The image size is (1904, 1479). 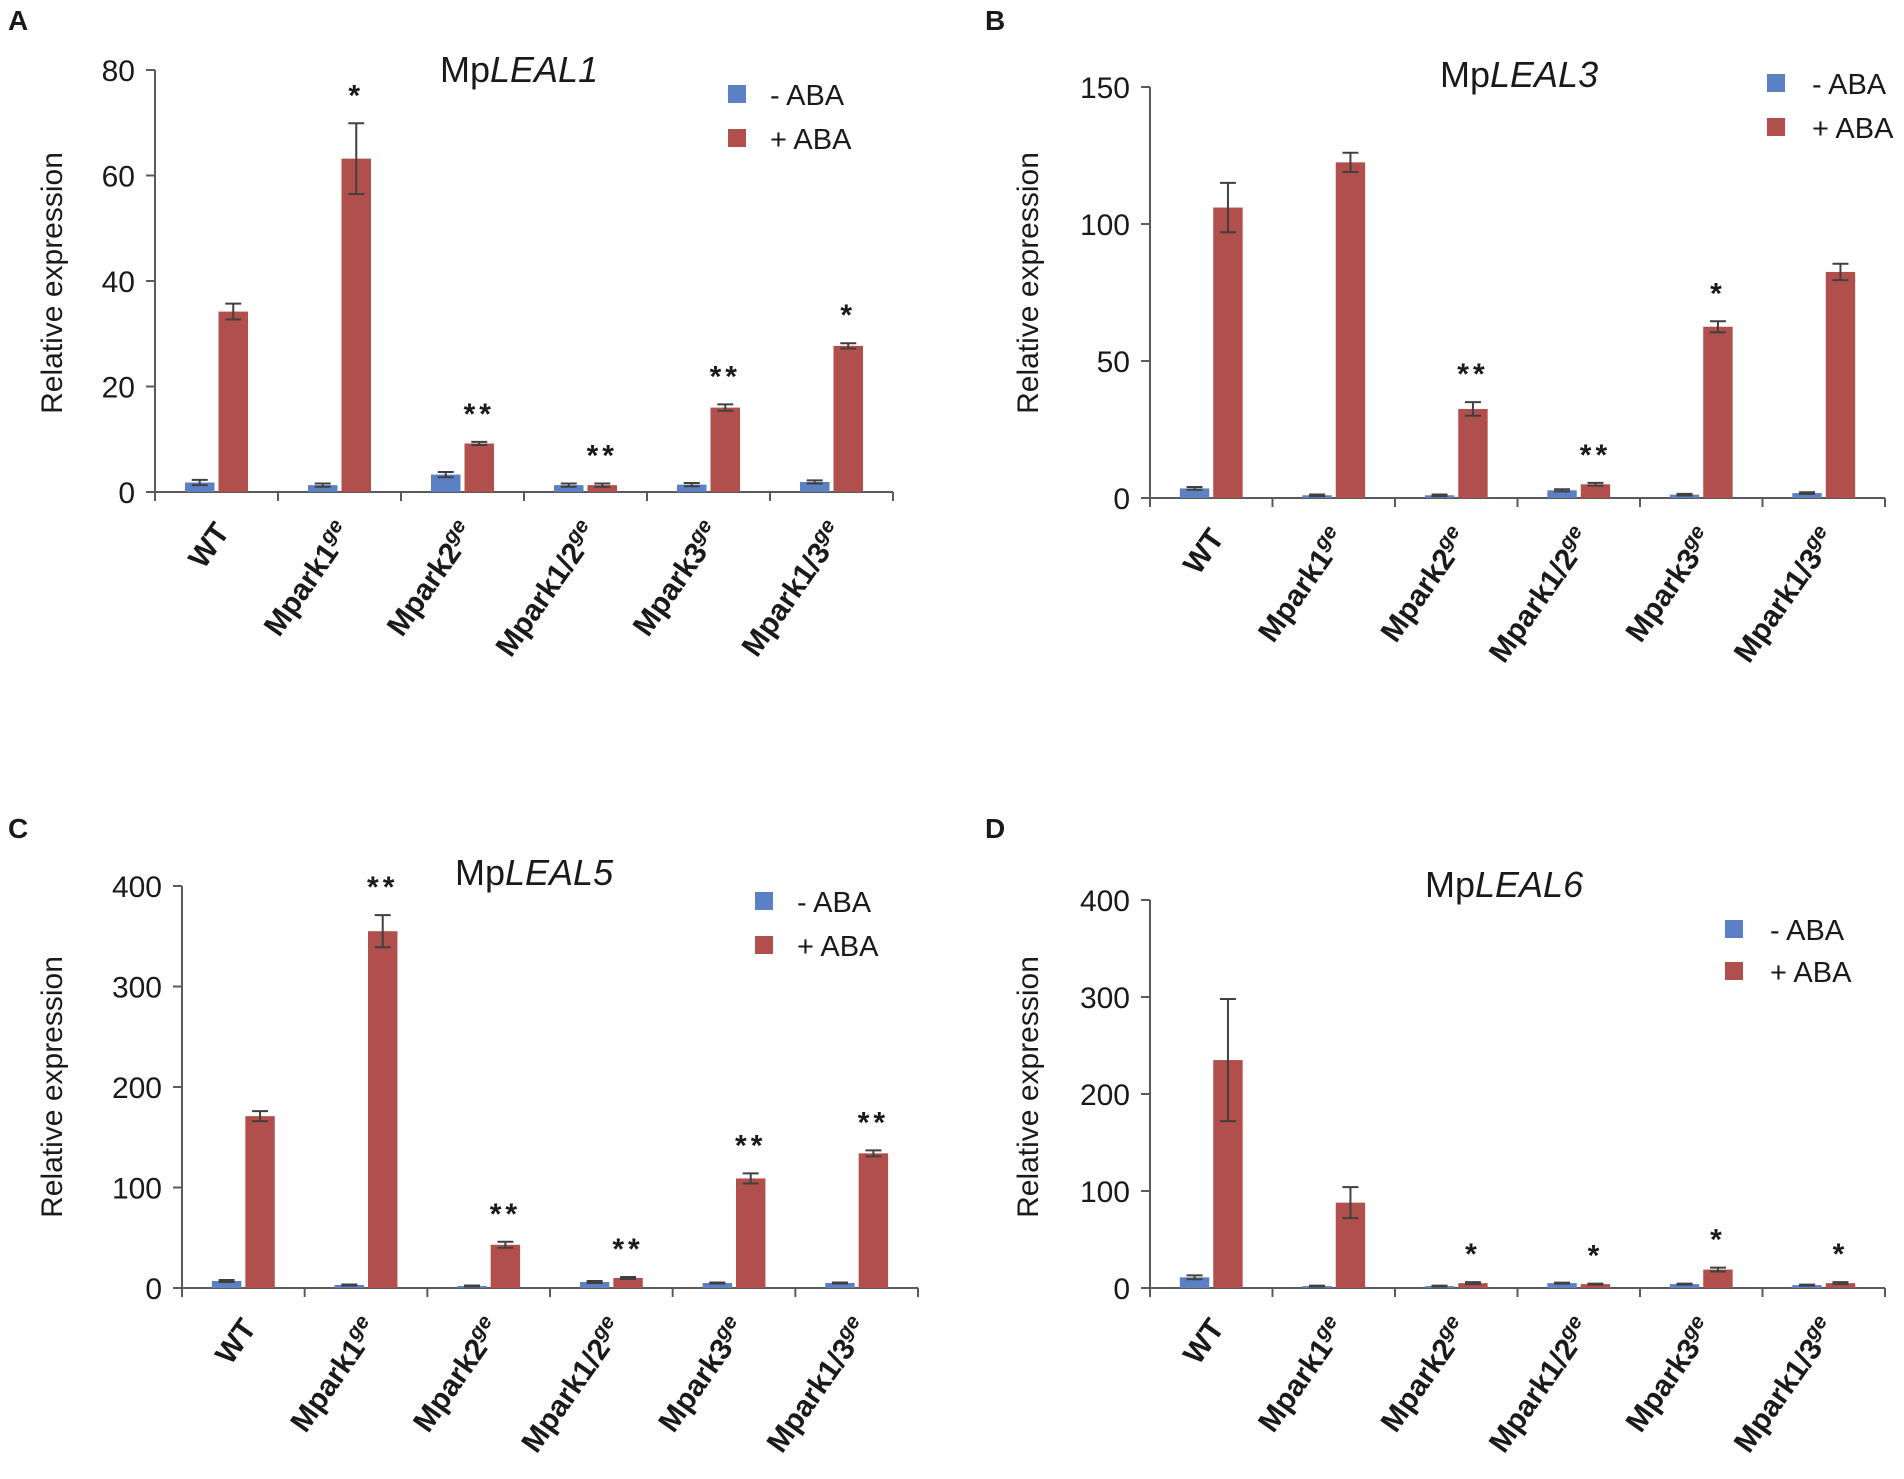 What do you see at coordinates (1113, 362) in the screenshot?
I see `y-tick-label: 50` at bounding box center [1113, 362].